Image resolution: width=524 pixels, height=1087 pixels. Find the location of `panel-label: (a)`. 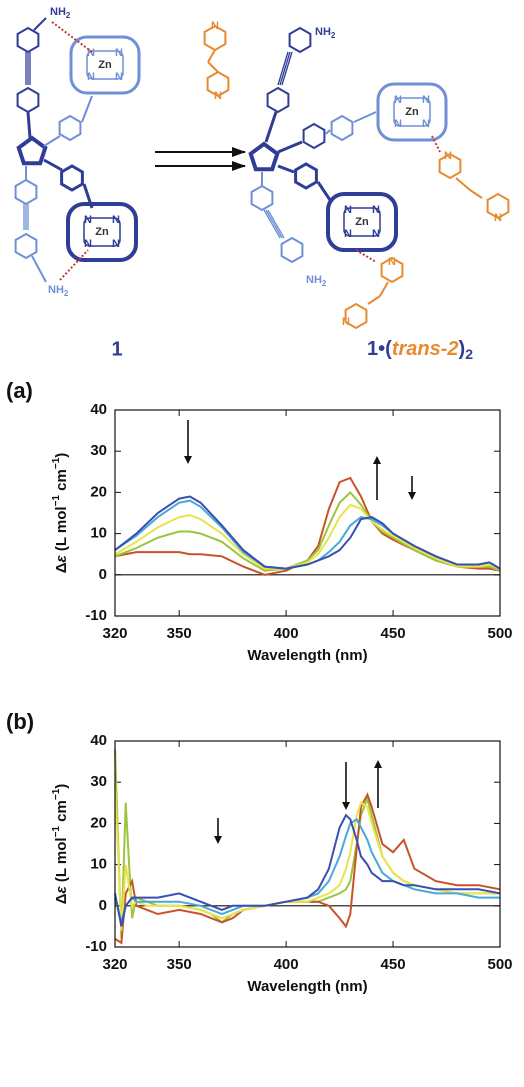

panel-label: (a) is located at coordinates (19, 390).